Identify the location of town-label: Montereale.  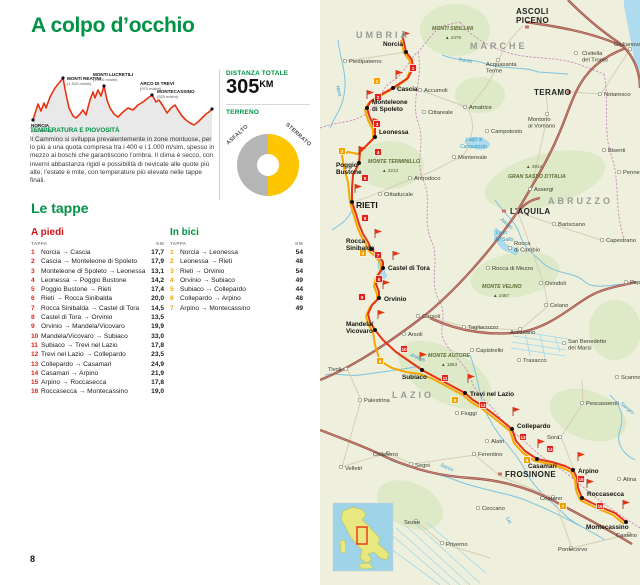
(472, 158).